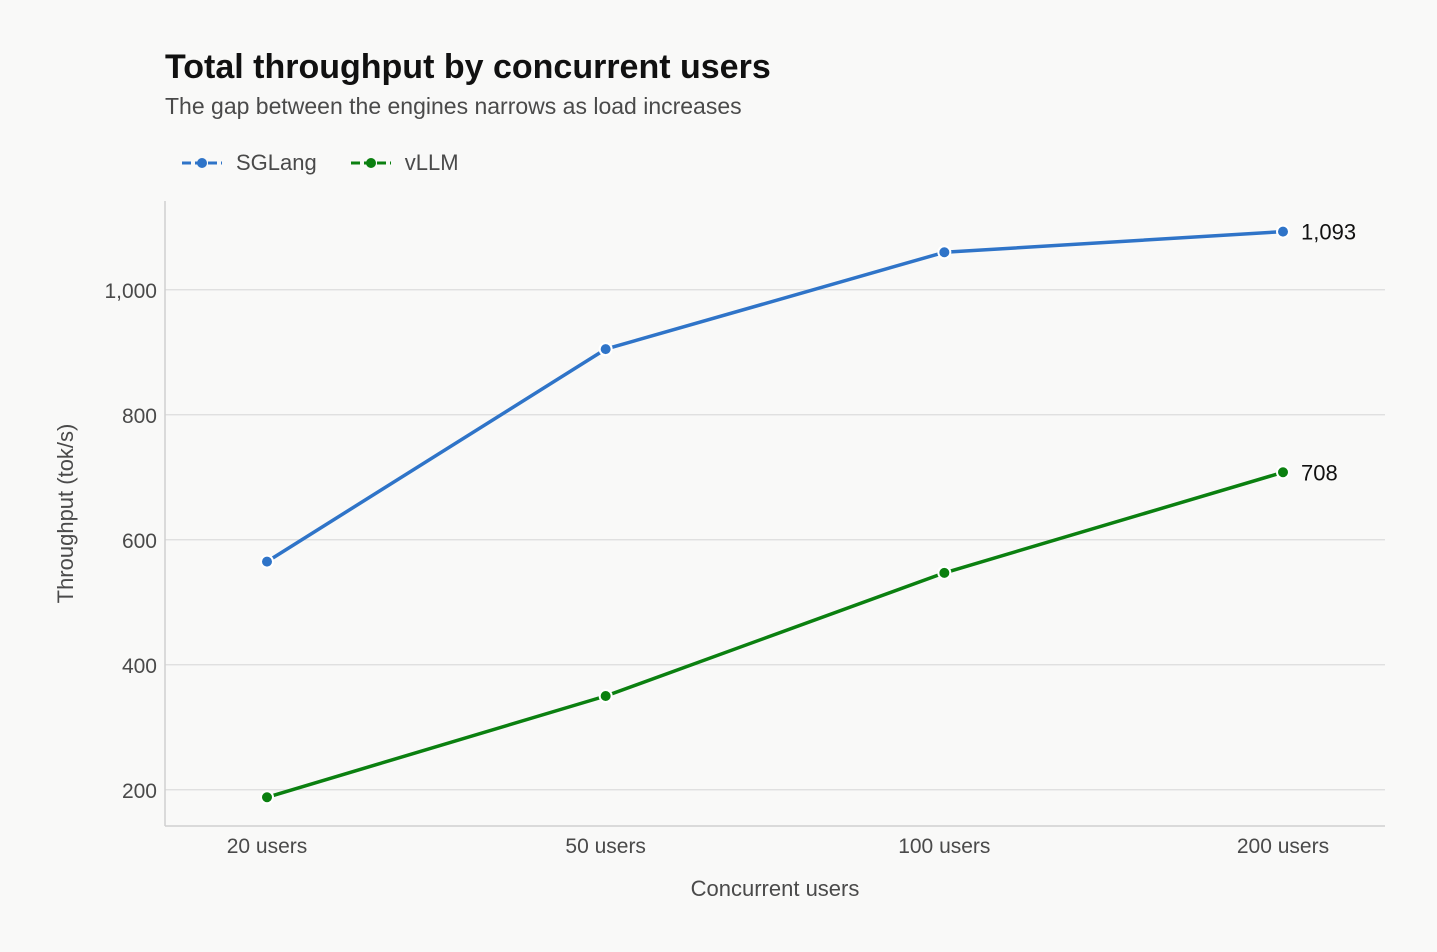 This screenshot has width=1437, height=952. What do you see at coordinates (1283, 846) in the screenshot?
I see `x-tick-label: 200 users` at bounding box center [1283, 846].